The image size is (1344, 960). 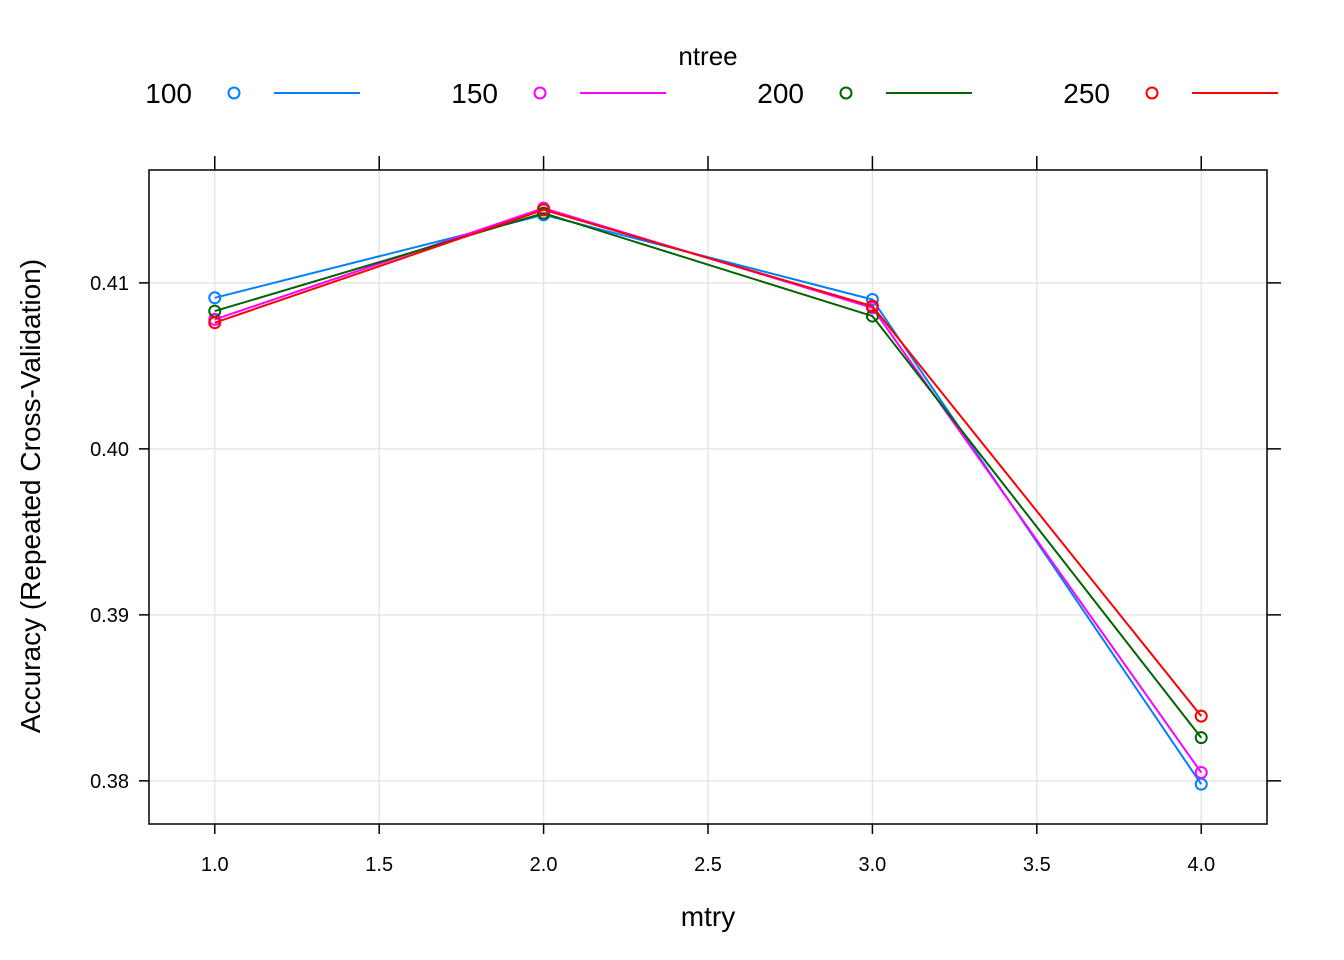 What do you see at coordinates (252, 93) in the screenshot?
I see `legend-item-100: 100` at bounding box center [252, 93].